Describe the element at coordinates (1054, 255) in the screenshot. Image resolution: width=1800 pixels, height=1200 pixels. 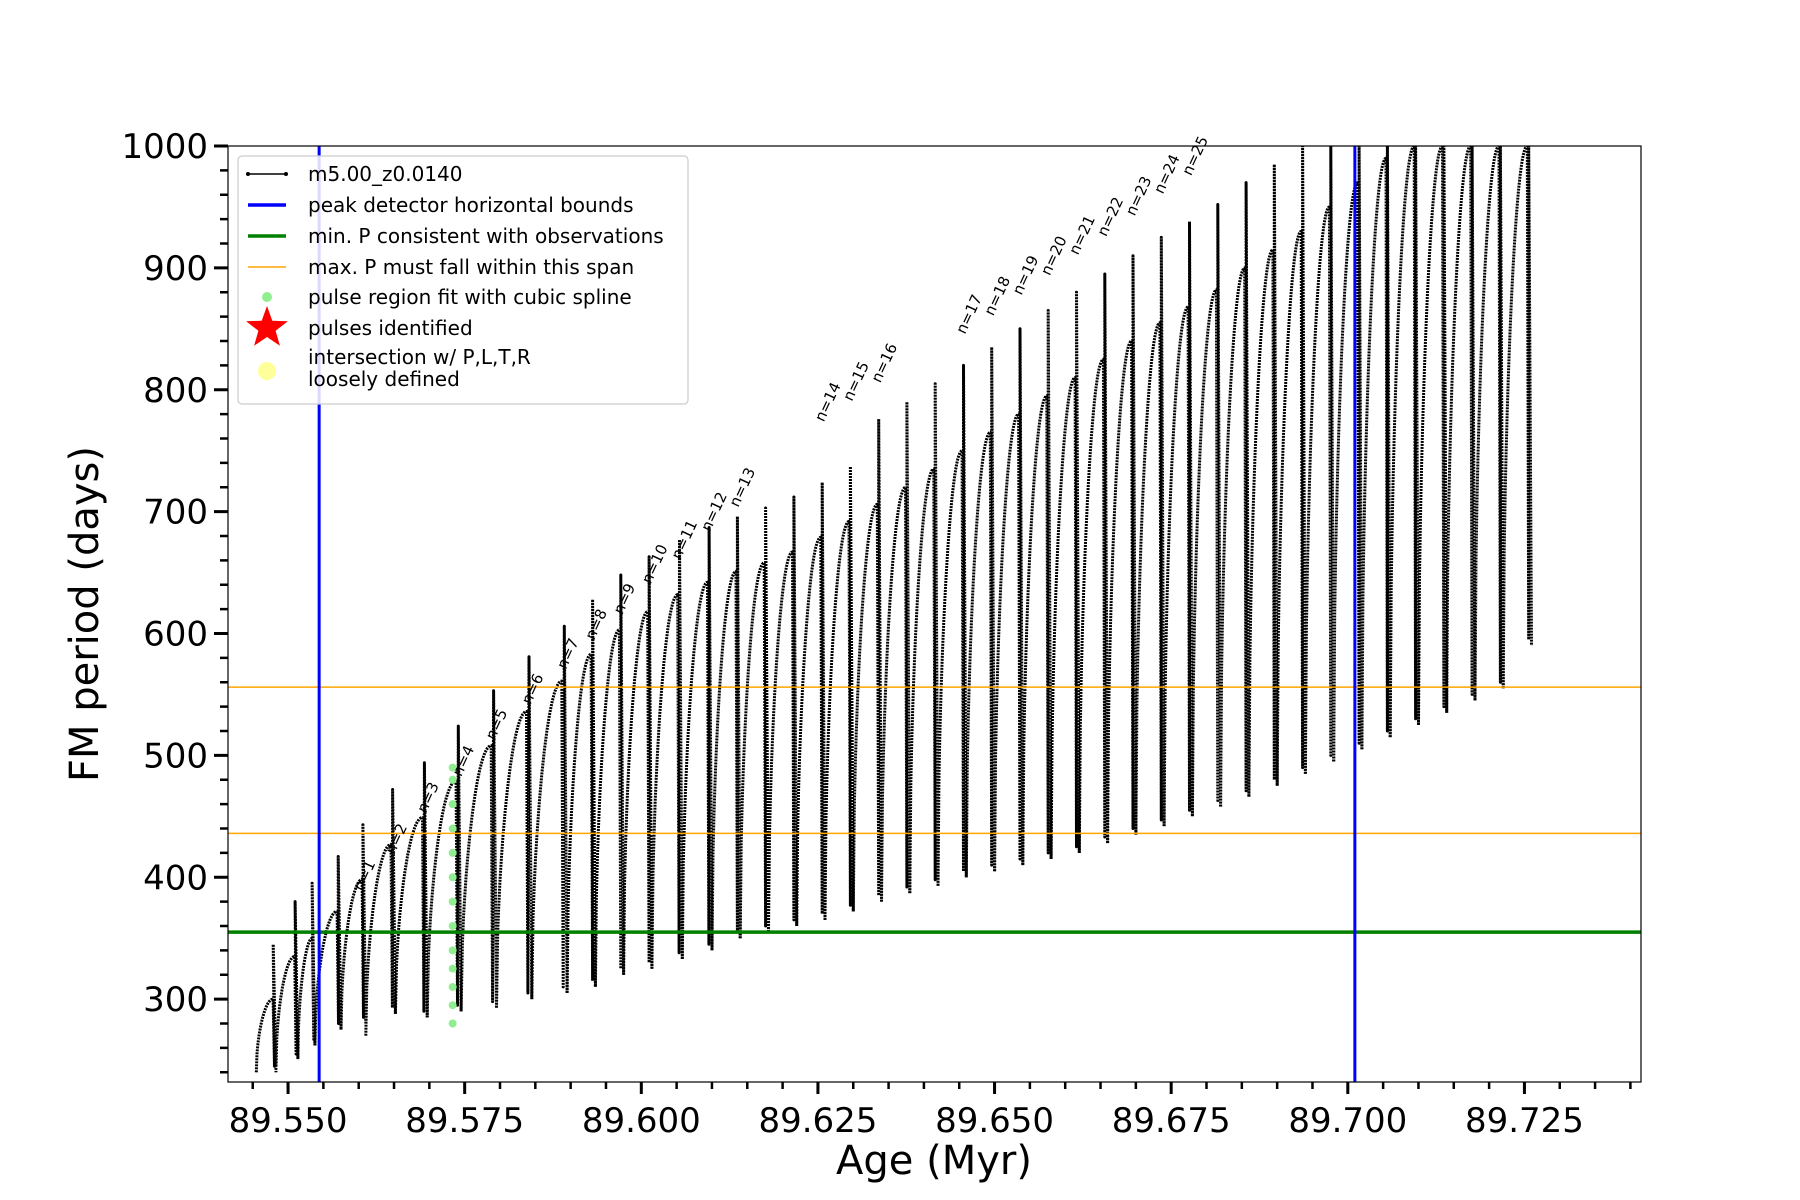
I see `annotation-n20: n=20` at that location.